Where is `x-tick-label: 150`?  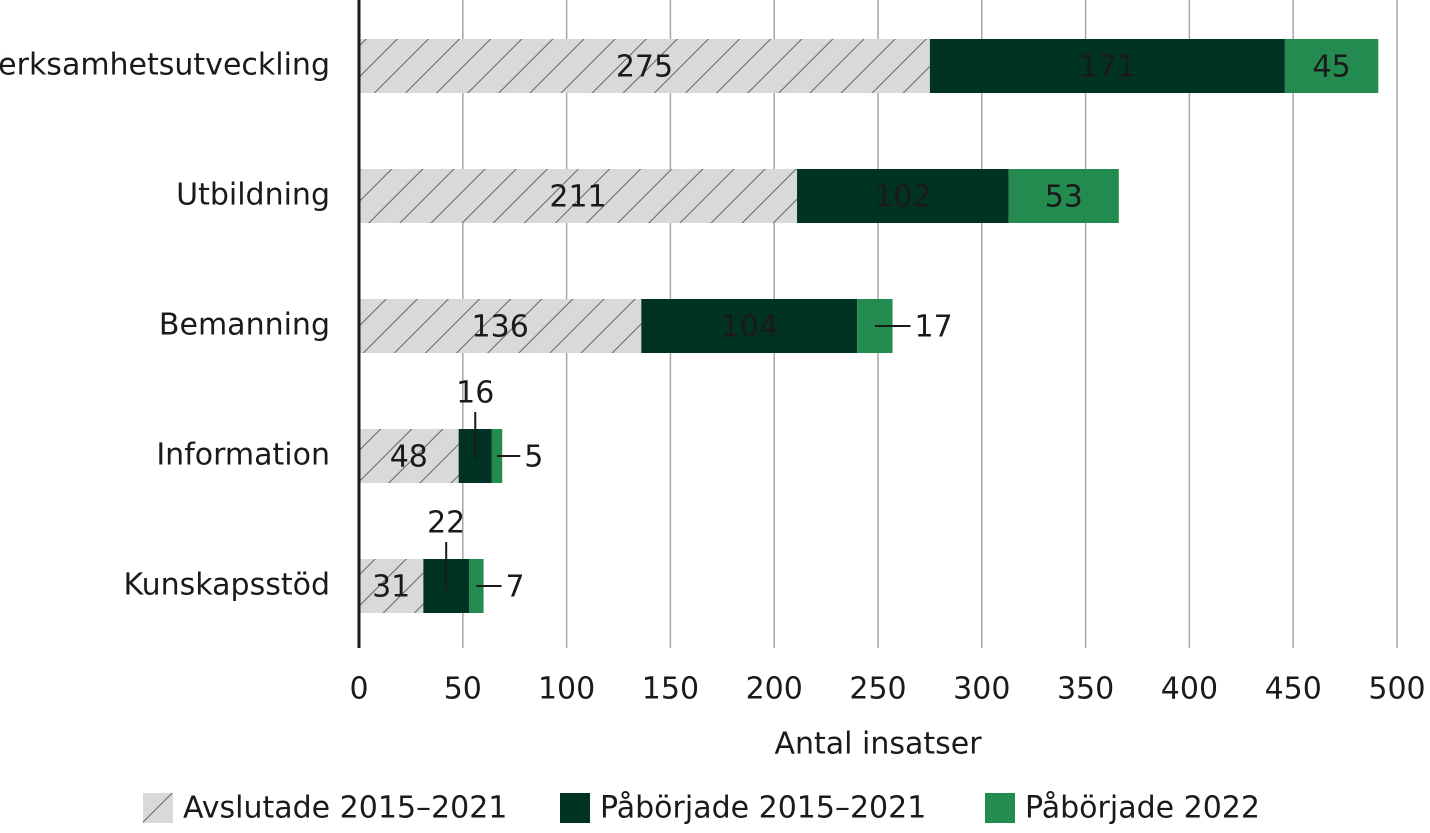
x-tick-label: 150 is located at coordinates (670, 689).